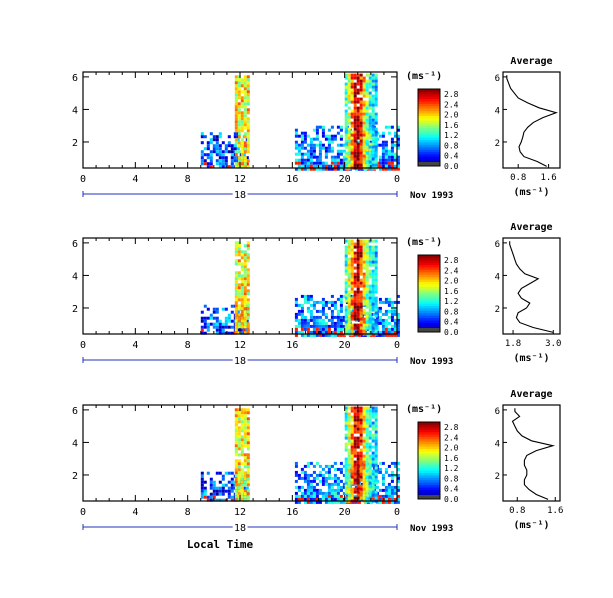  What do you see at coordinates (432, 454) in the screenshot?
I see `colorbar: (ms⁻¹)0.00.40.81.21.62.02.42.8` at bounding box center [432, 454].